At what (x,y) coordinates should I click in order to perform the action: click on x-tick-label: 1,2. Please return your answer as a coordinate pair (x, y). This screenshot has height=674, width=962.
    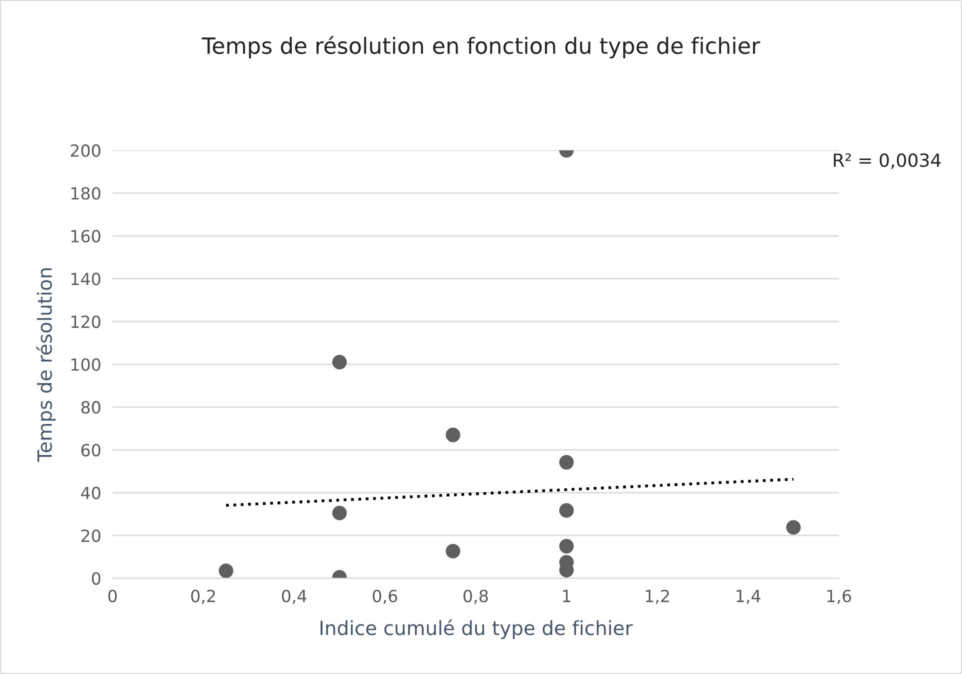
    Looking at the image, I should click on (657, 597).